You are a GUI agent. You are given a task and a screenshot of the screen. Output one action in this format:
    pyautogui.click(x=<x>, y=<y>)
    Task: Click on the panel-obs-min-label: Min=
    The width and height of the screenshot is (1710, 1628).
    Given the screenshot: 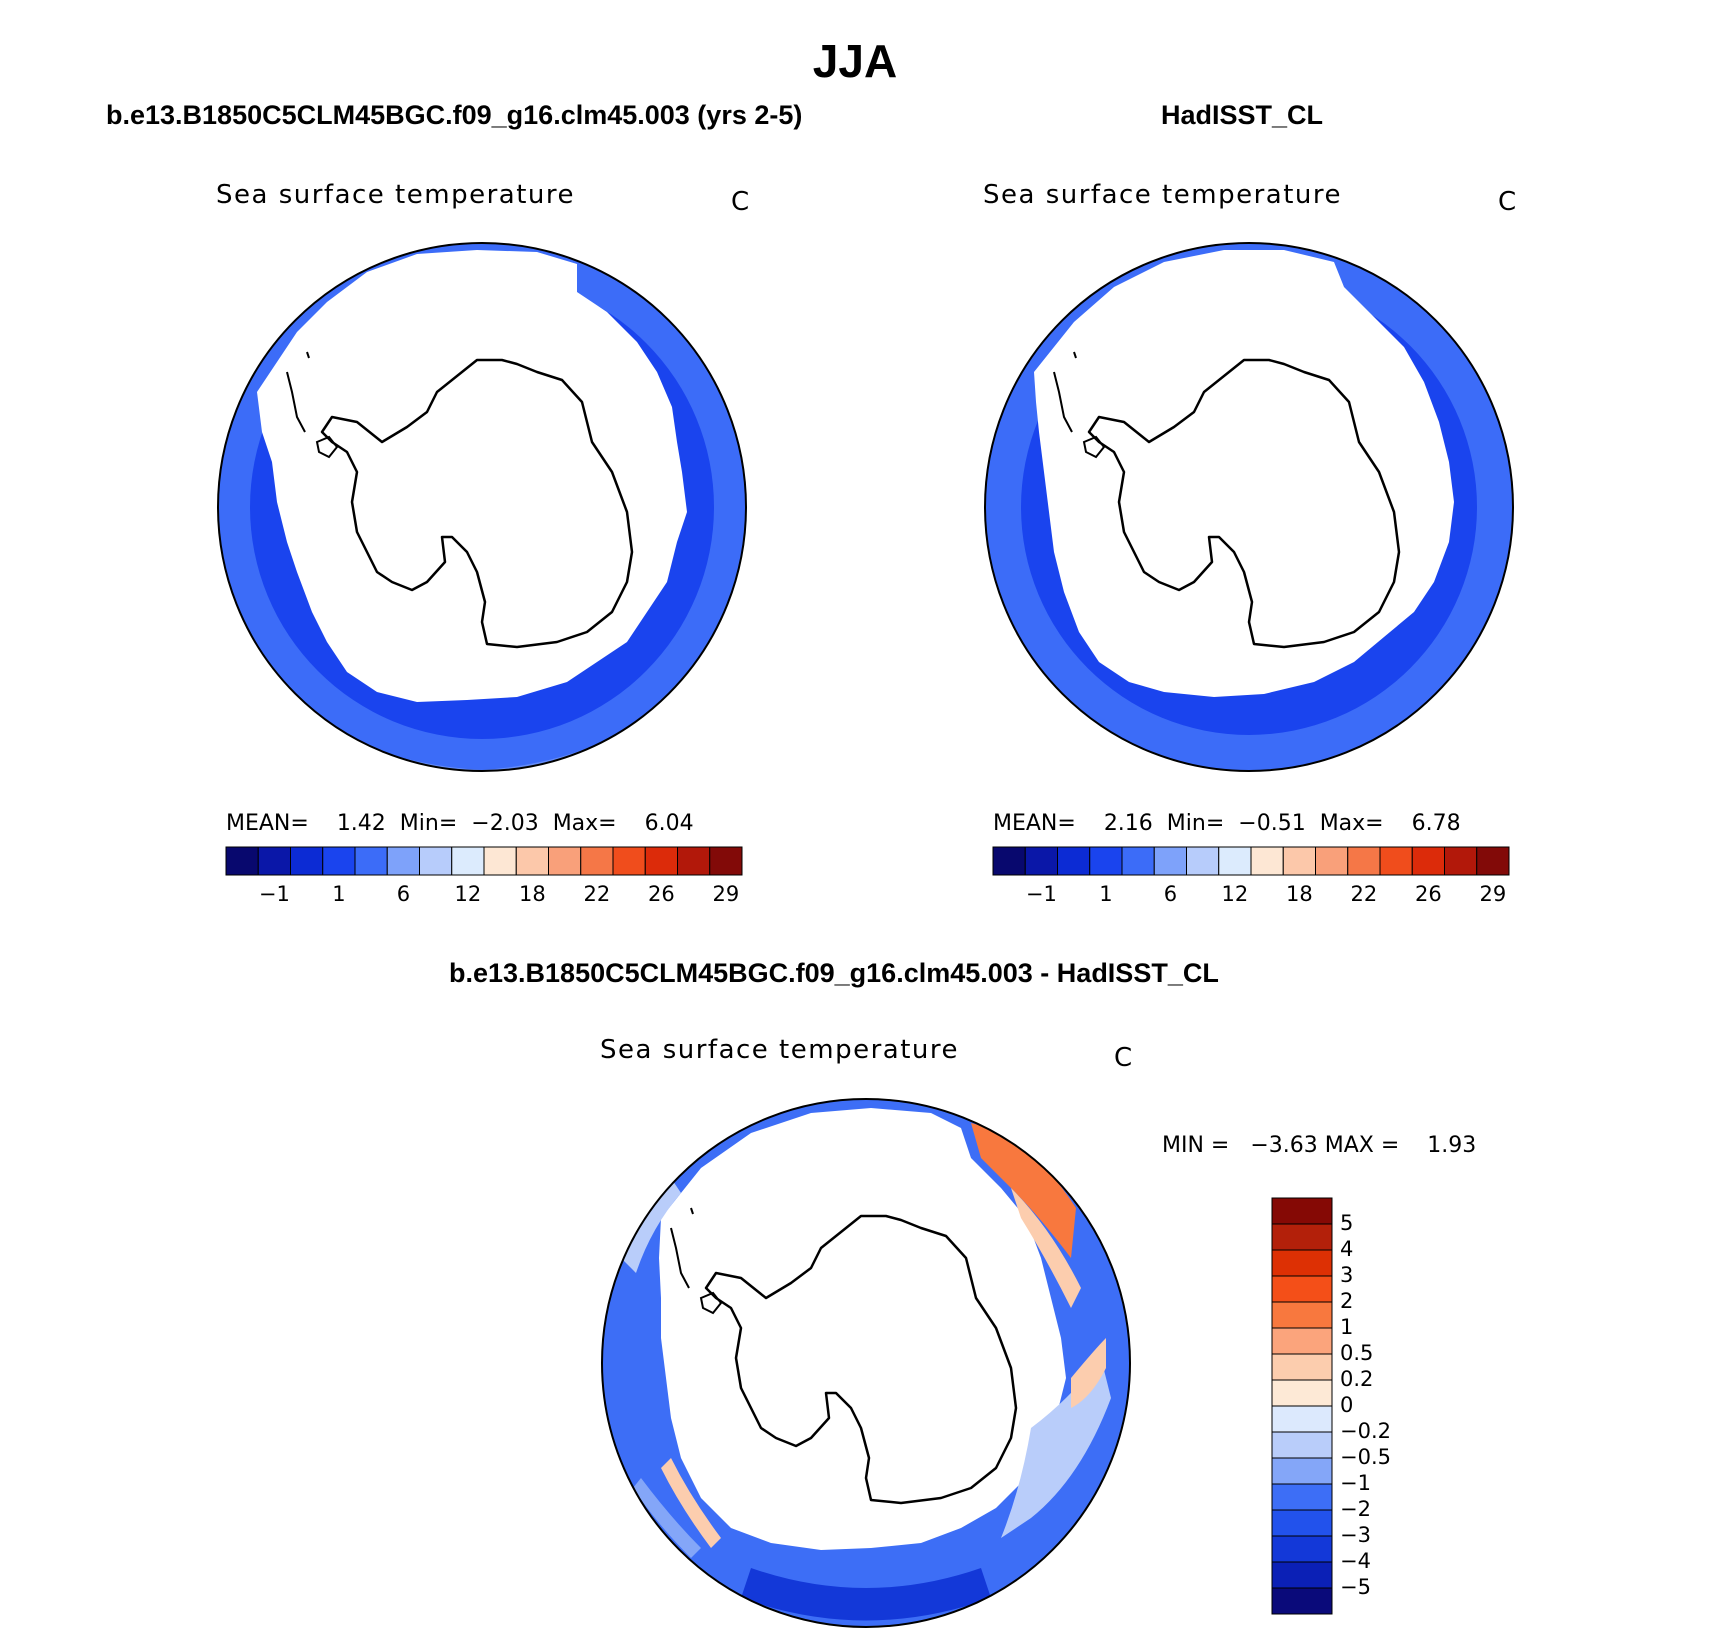 What is the action you would take?
    pyautogui.click(x=1195, y=823)
    